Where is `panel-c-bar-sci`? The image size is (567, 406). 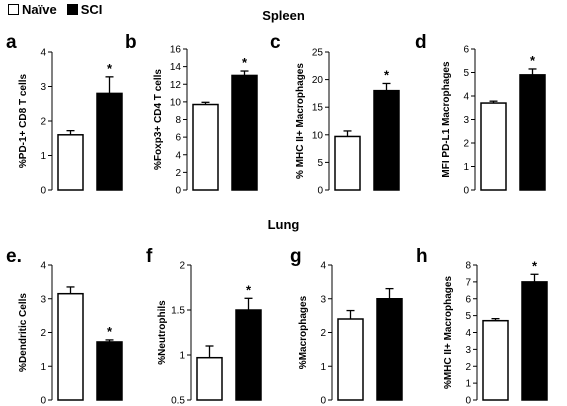 panel-c-bar-sci is located at coordinates (386, 140).